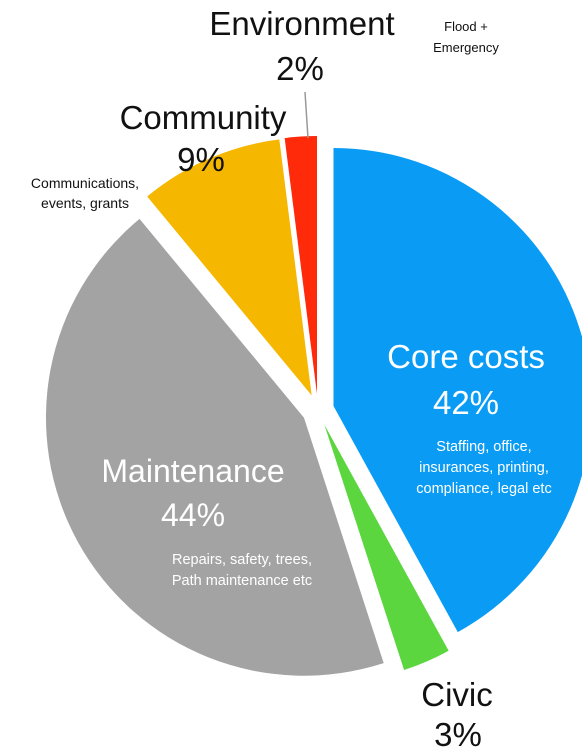  What do you see at coordinates (466, 26) in the screenshot?
I see `environment-description-line-1: Flood +` at bounding box center [466, 26].